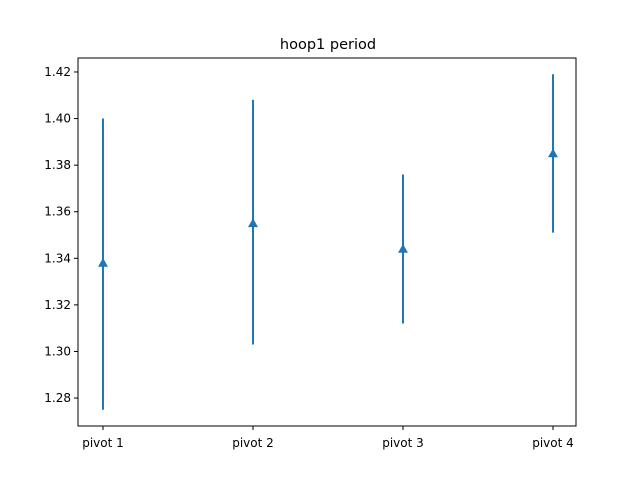 The height and width of the screenshot is (484, 640). I want to click on y-tick-label: 1.40, so click(57, 119).